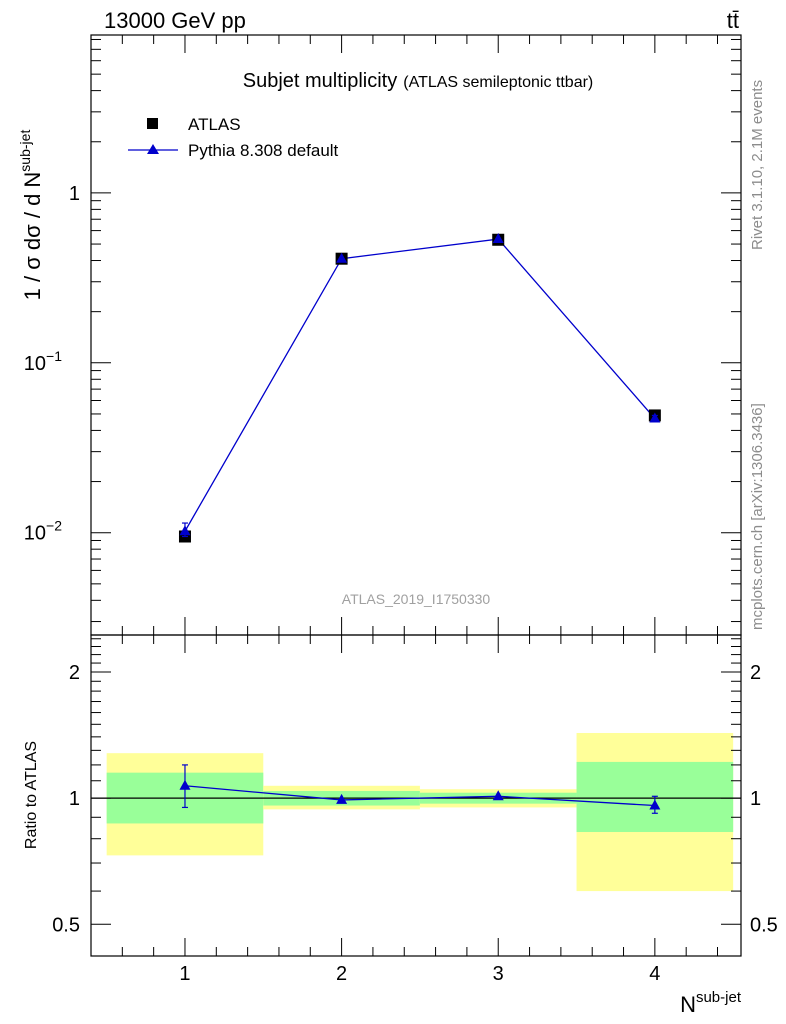 The width and height of the screenshot is (786, 1024). What do you see at coordinates (25, 151) in the screenshot?
I see `y-axis-label-sup: sub-jet` at bounding box center [25, 151].